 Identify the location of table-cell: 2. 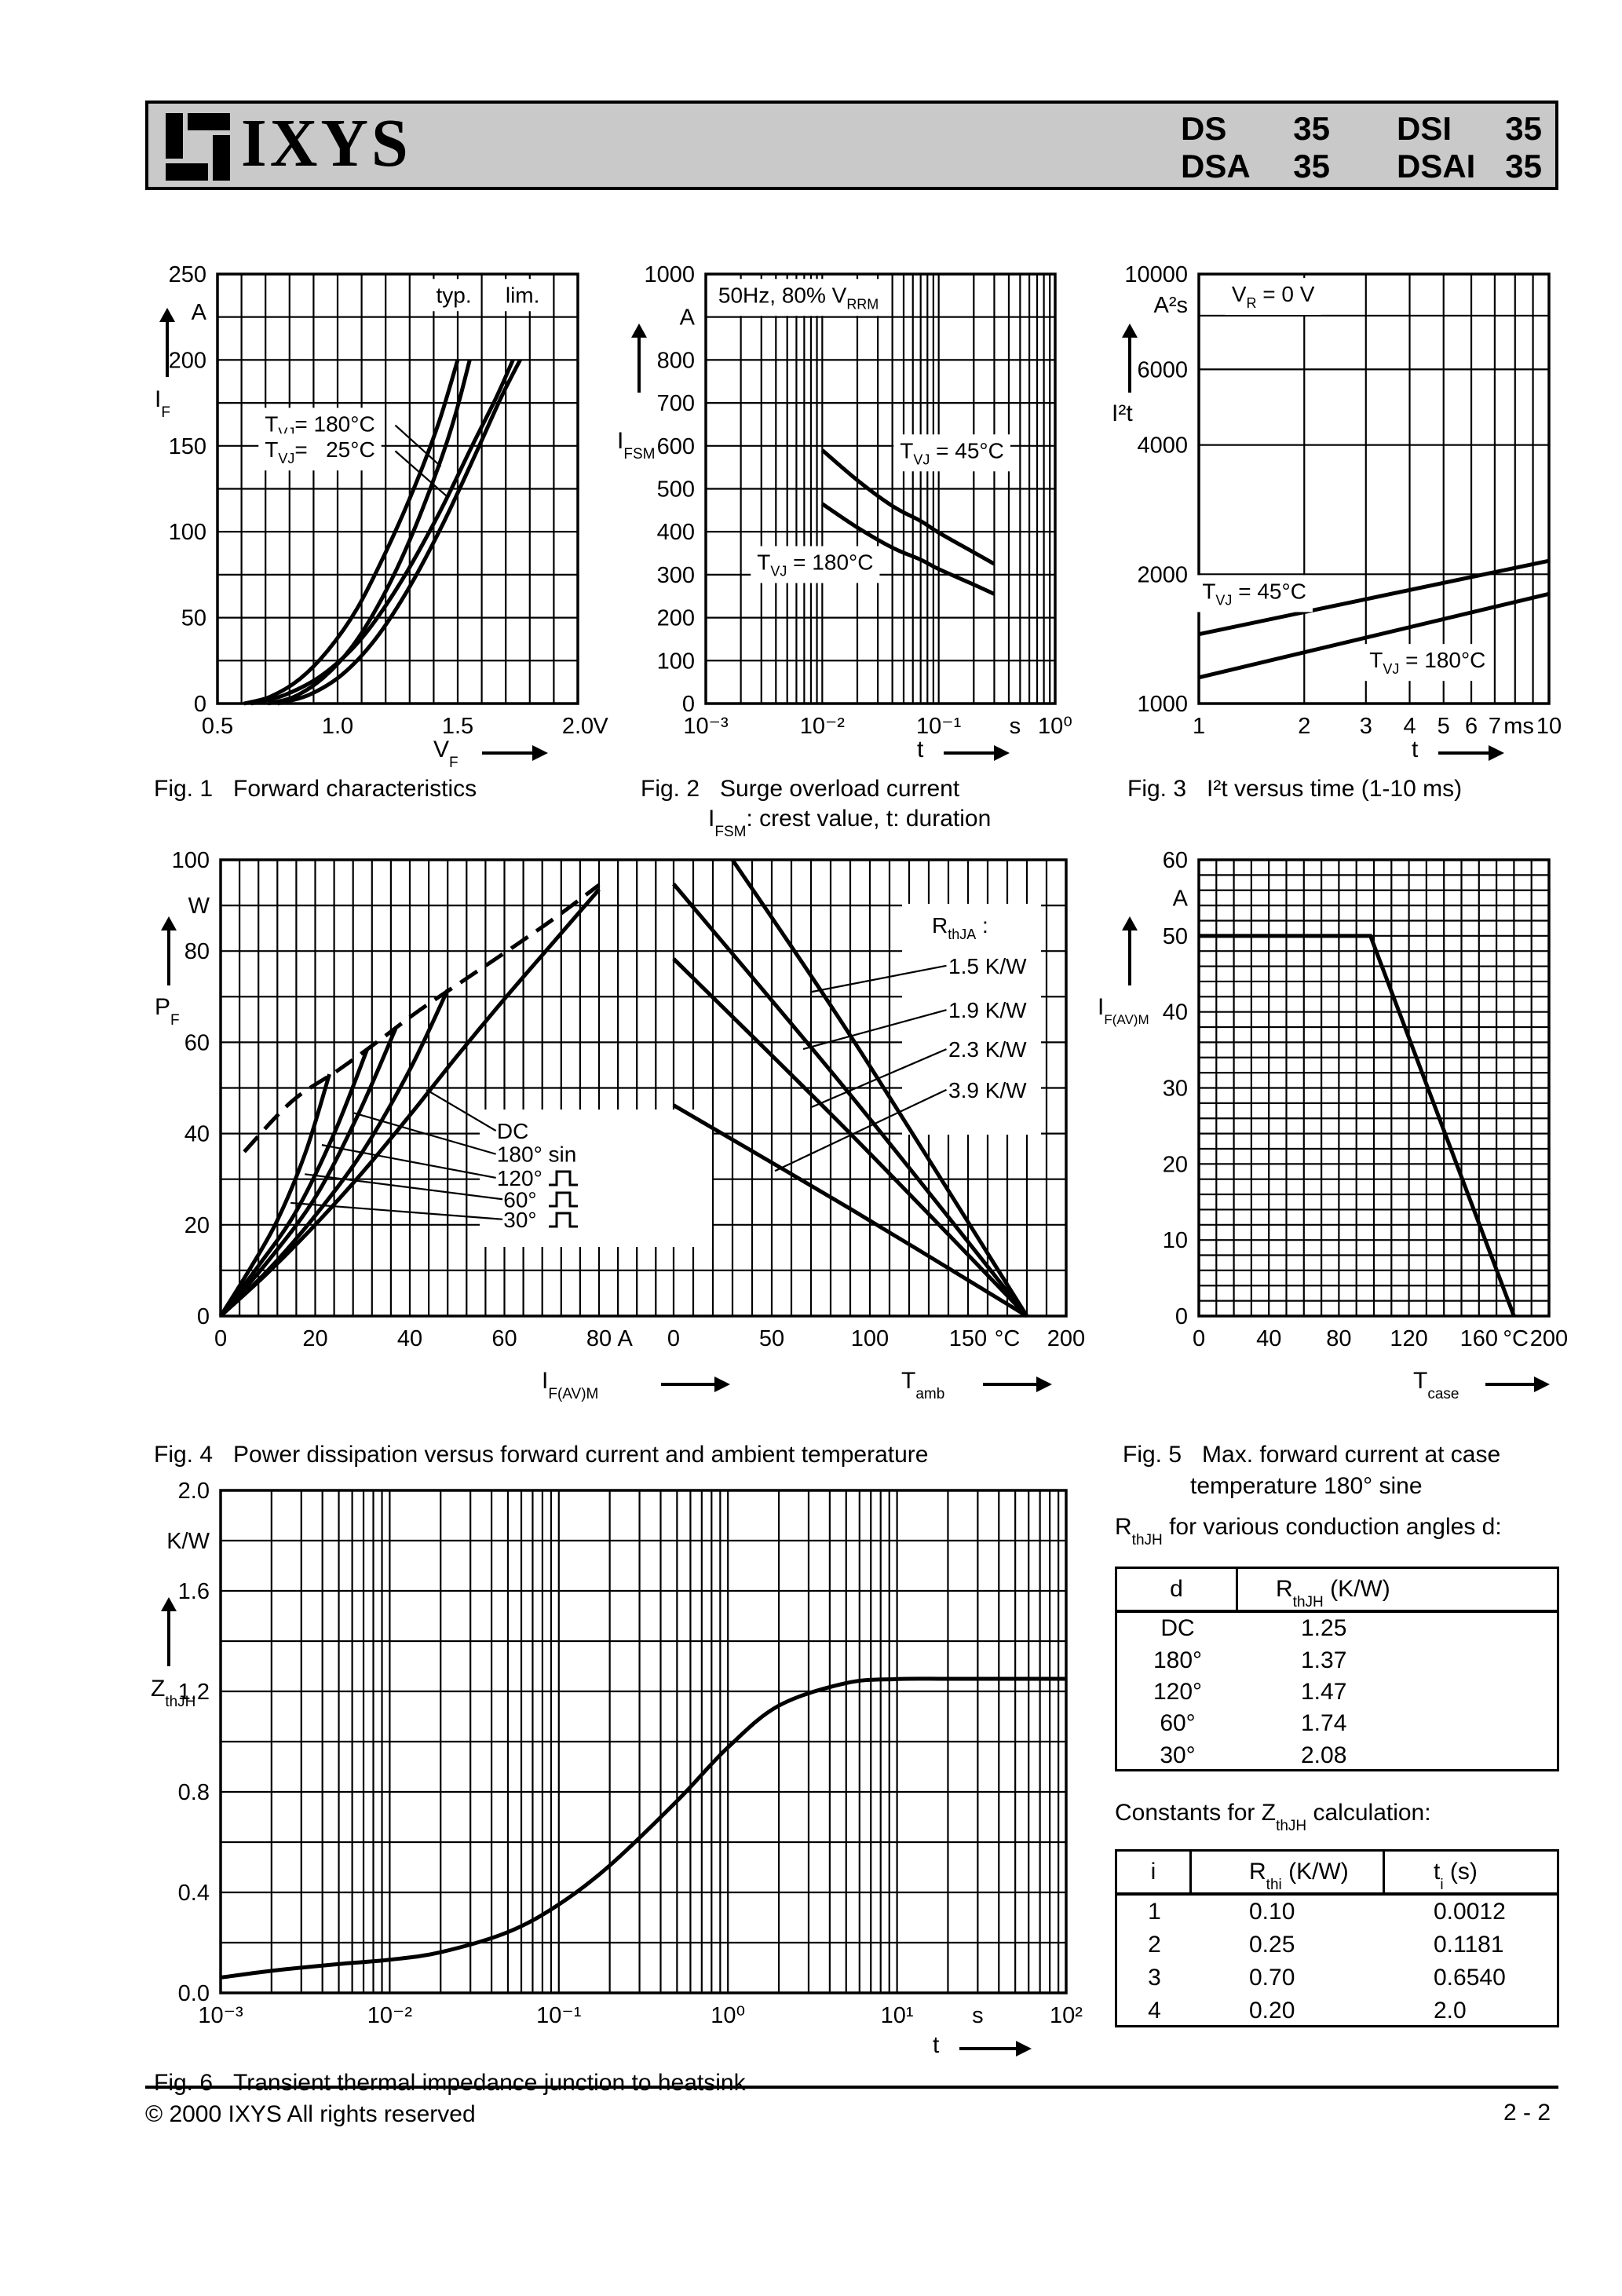
(1154, 1945).